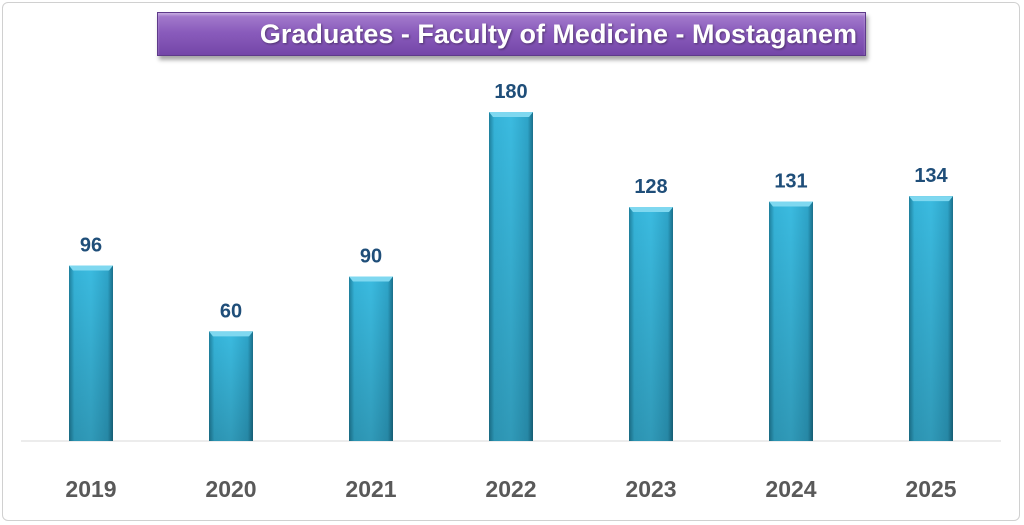 The width and height of the screenshot is (1024, 525). I want to click on x-tick-label-2021: 2021, so click(370, 489).